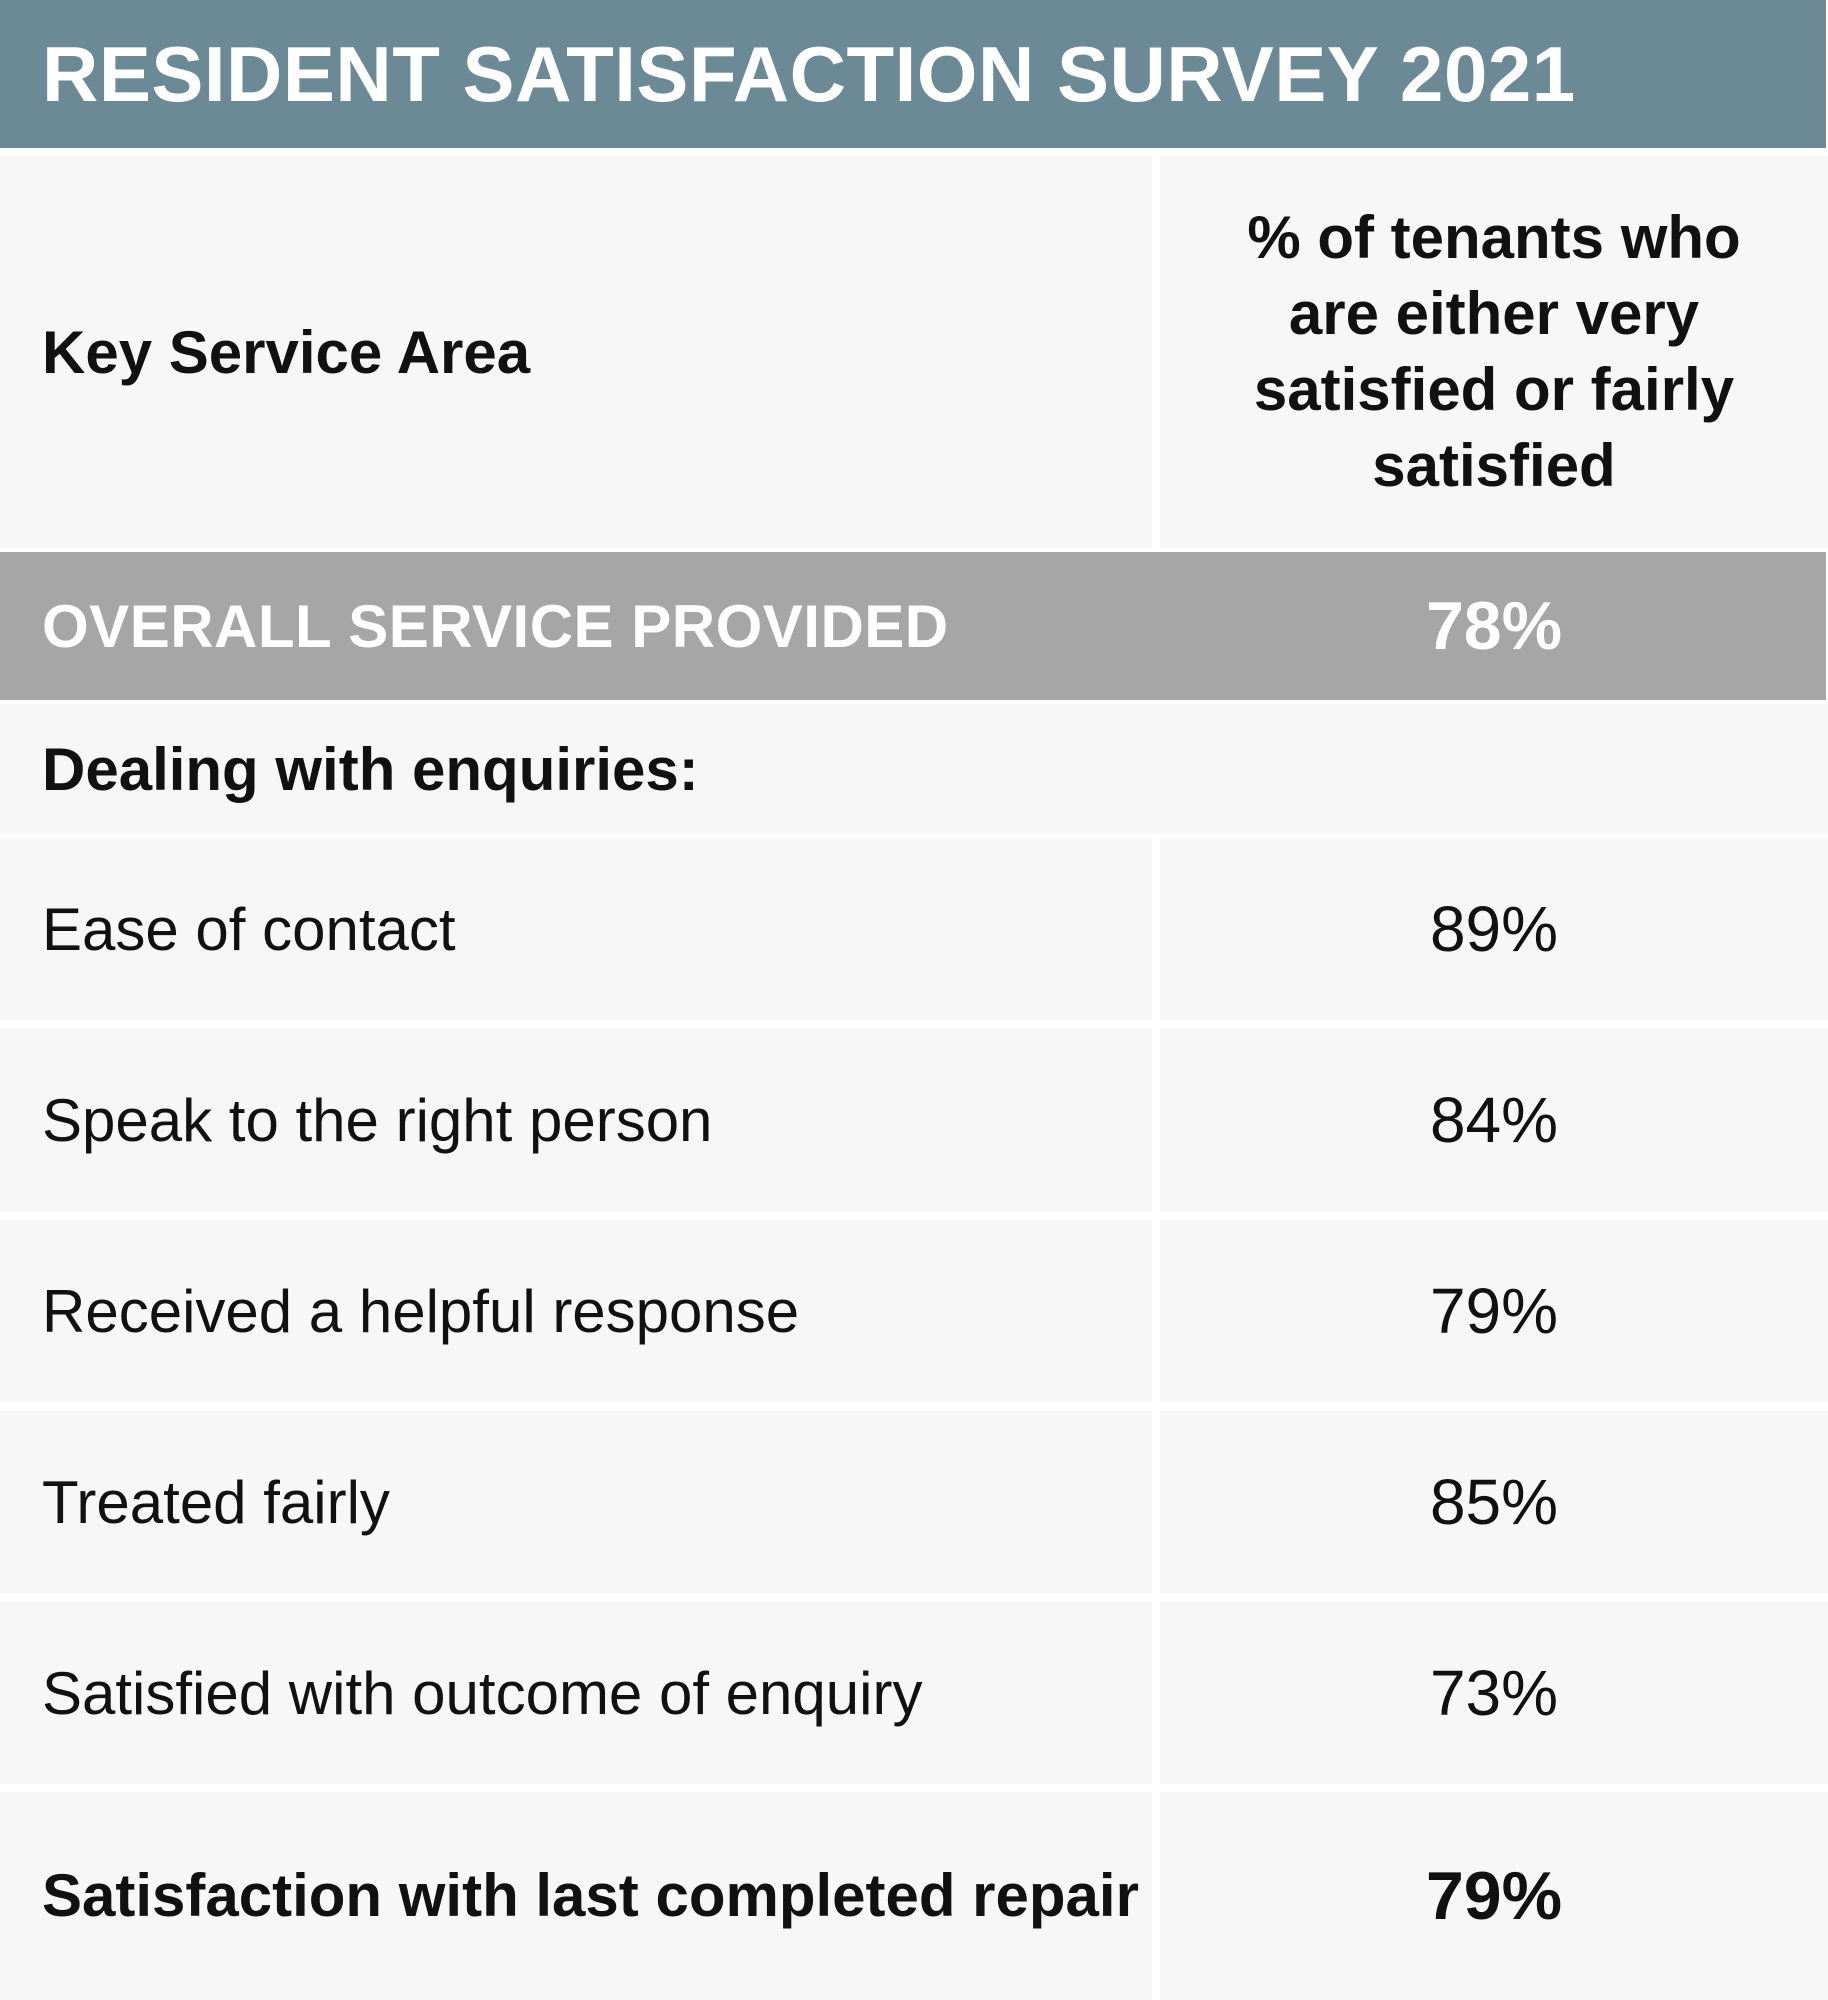 This screenshot has width=1828, height=2000. Describe the element at coordinates (576, 1311) in the screenshot. I see `table-row-label: Received a helpful response` at that location.